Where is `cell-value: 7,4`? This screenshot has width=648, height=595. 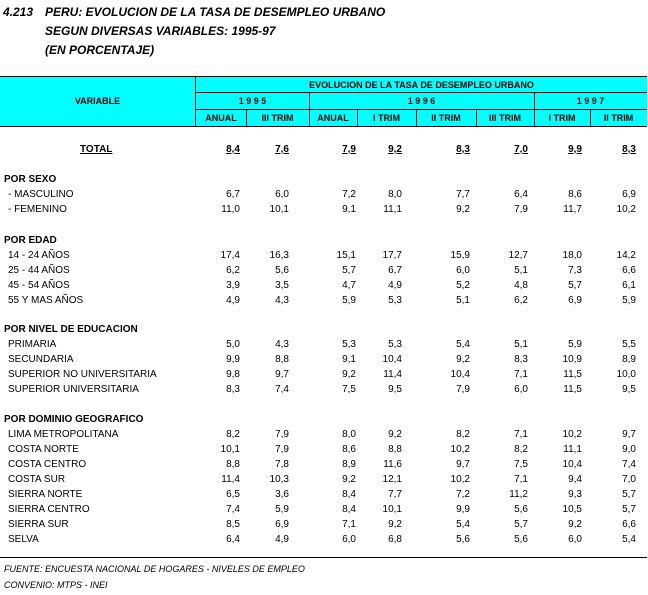 cell-value: 7,4 is located at coordinates (282, 389).